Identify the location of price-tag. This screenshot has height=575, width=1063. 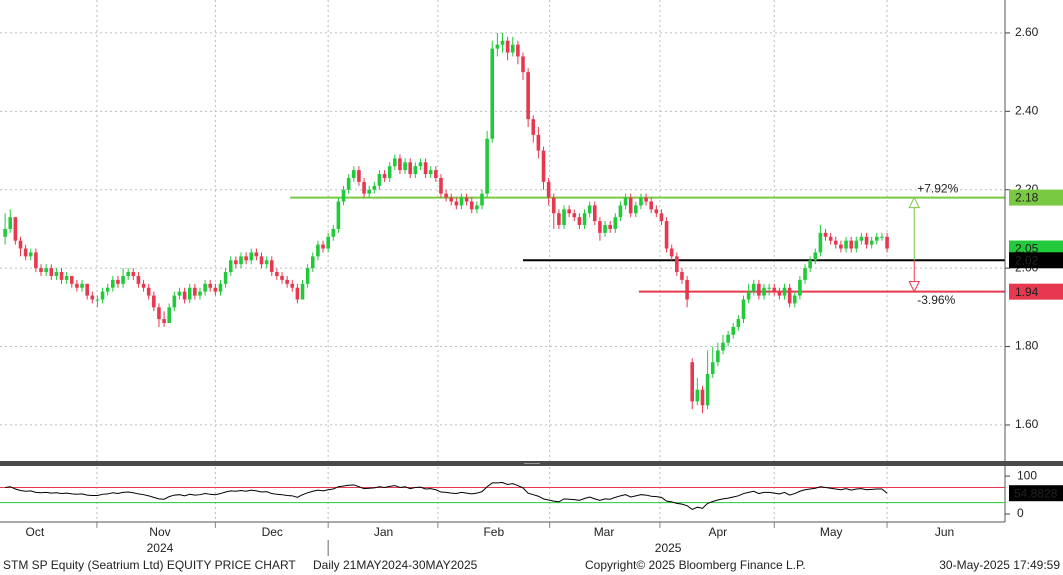
(1036, 197).